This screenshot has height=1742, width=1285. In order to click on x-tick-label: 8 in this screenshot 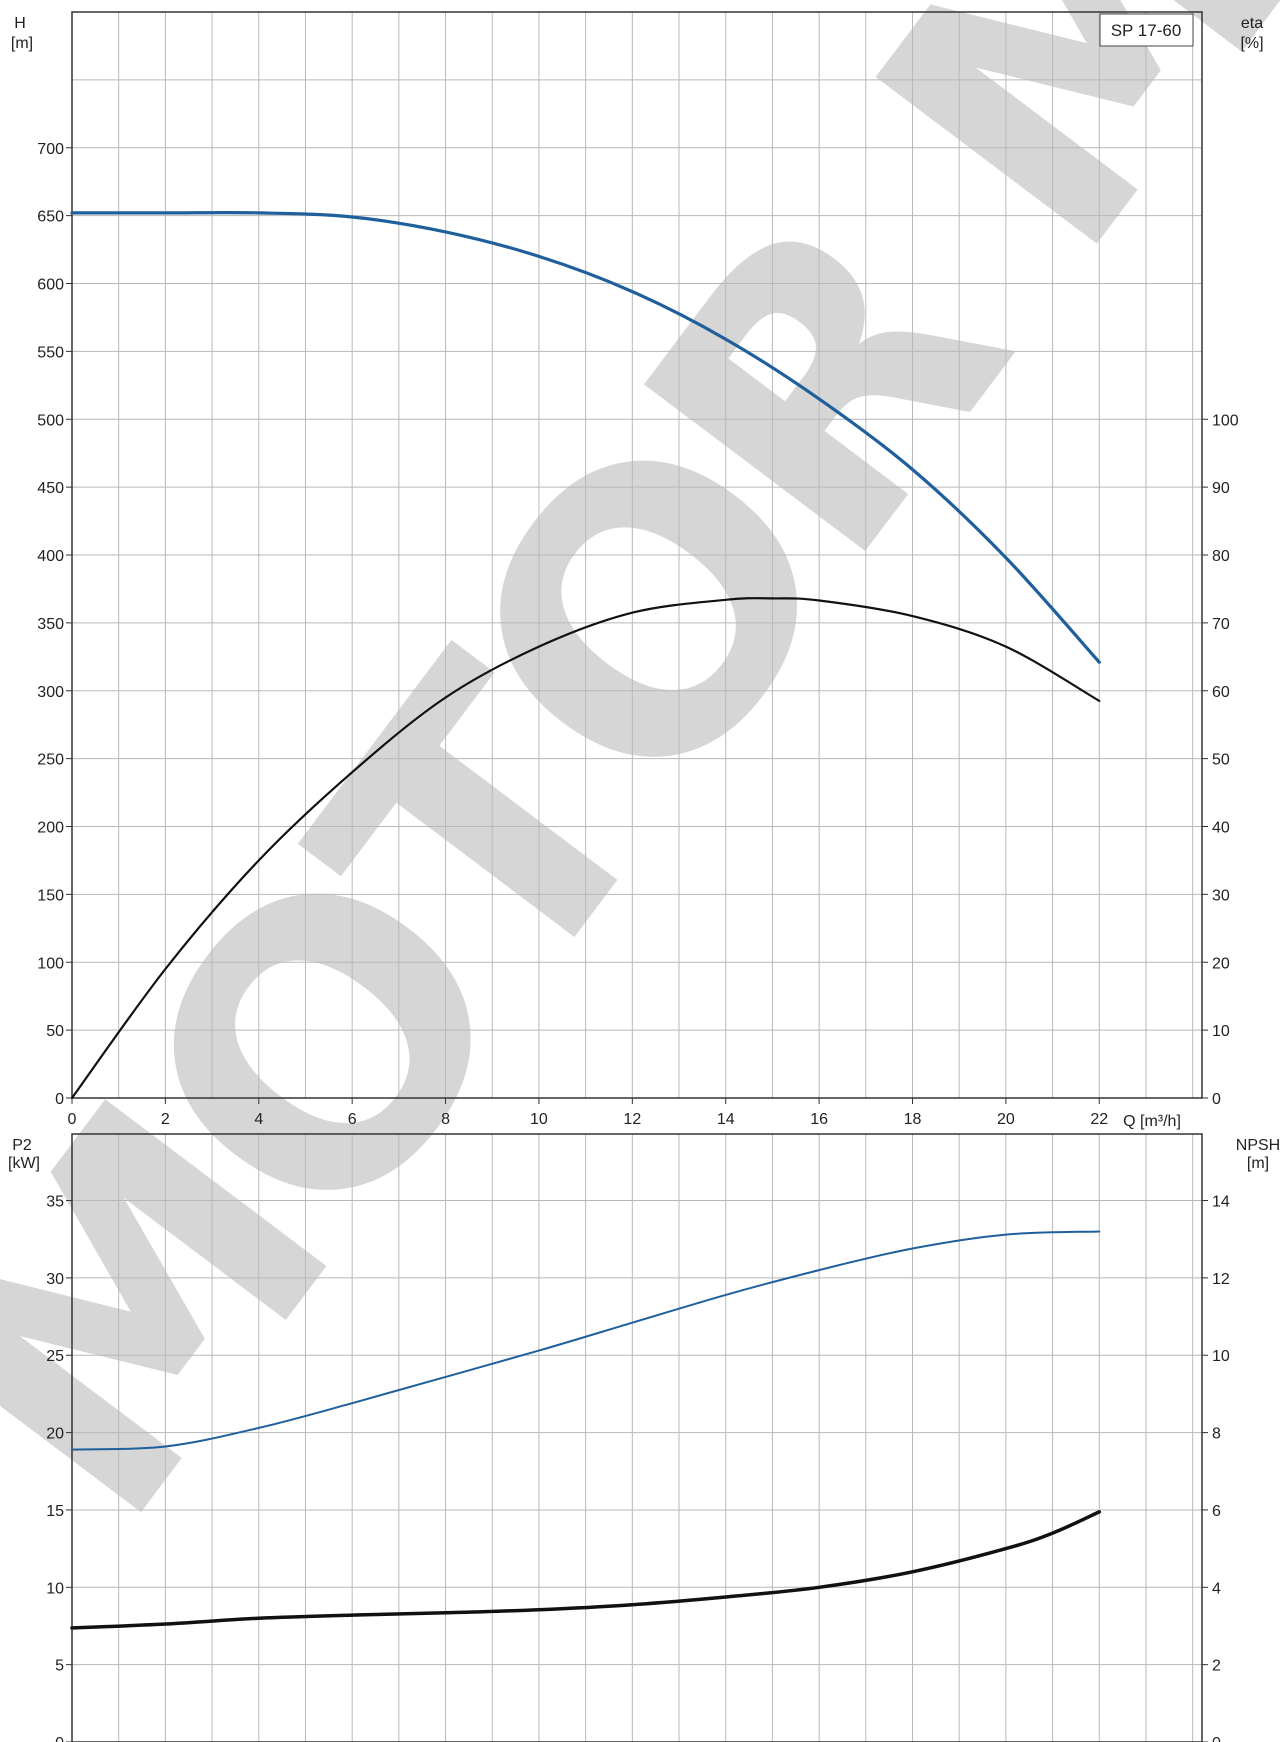, I will do `click(445, 1119)`.